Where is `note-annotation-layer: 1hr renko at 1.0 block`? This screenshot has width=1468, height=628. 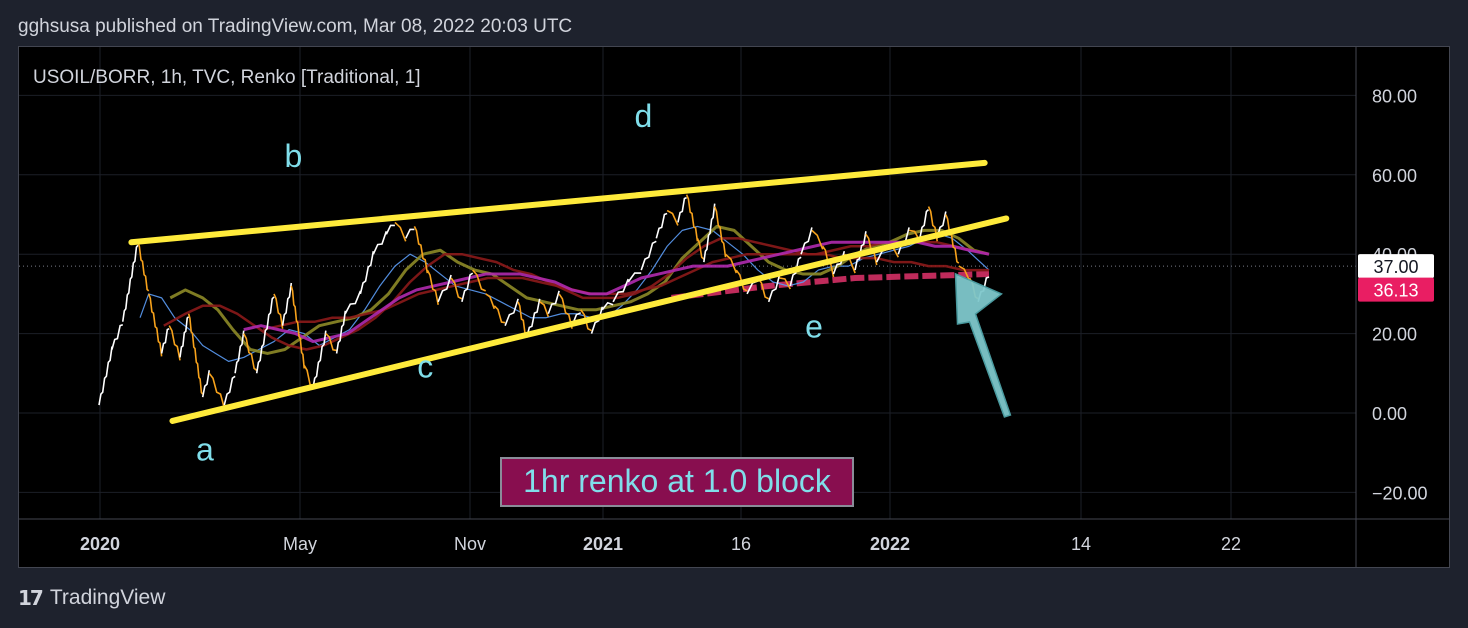
note-annotation-layer: 1hr renko at 1.0 block is located at coordinates (677, 482).